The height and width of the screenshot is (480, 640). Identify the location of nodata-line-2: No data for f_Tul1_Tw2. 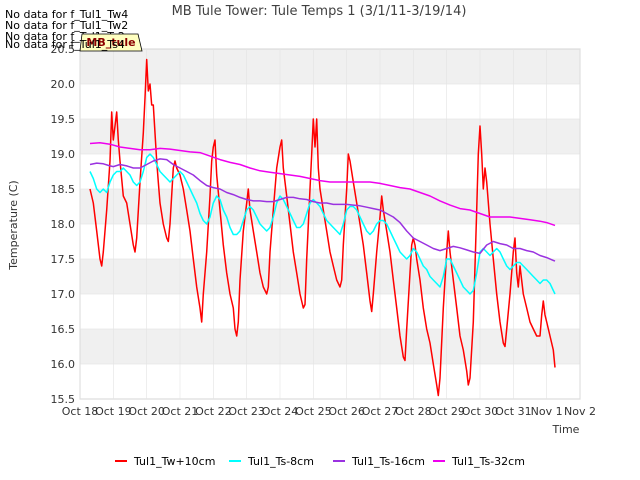
(66, 25).